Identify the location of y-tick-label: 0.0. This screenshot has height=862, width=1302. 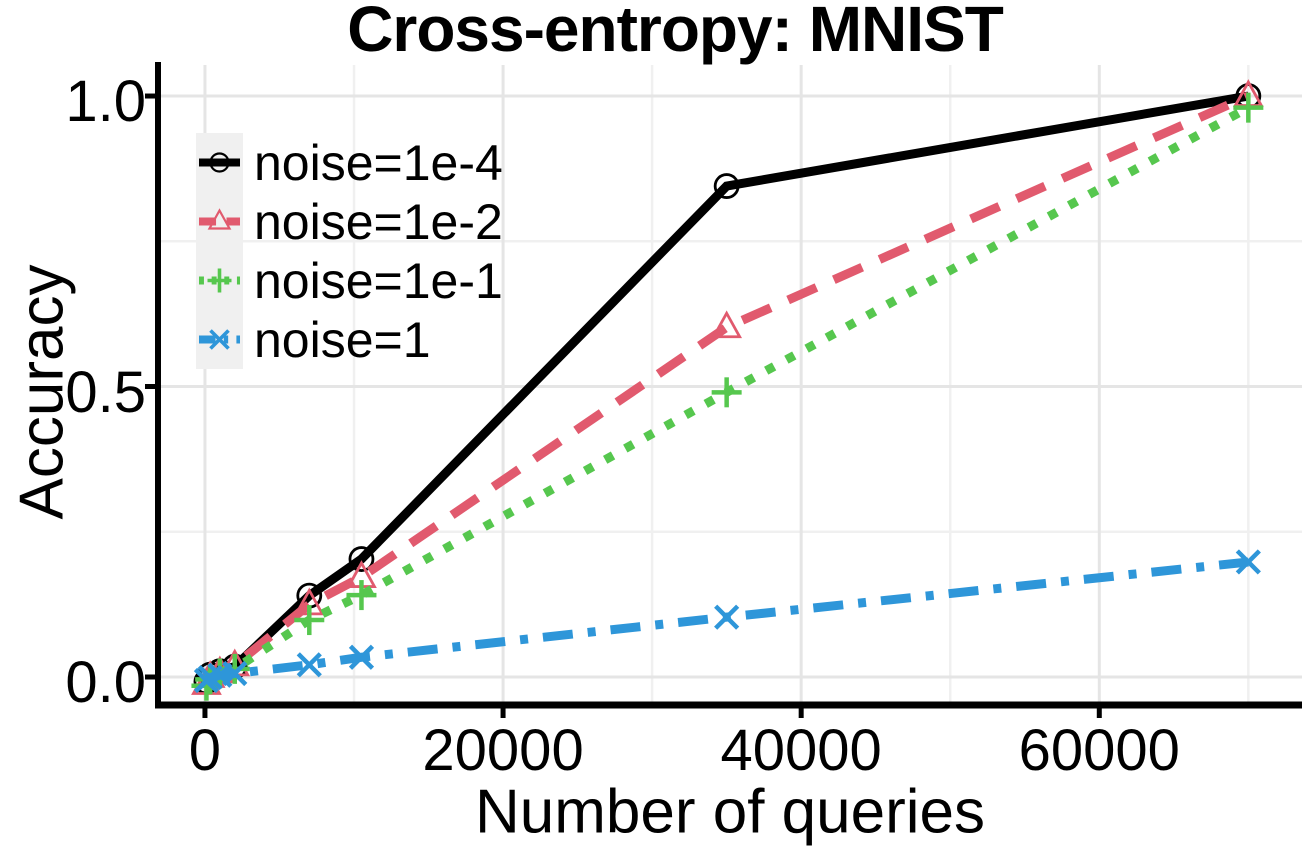
(105, 682).